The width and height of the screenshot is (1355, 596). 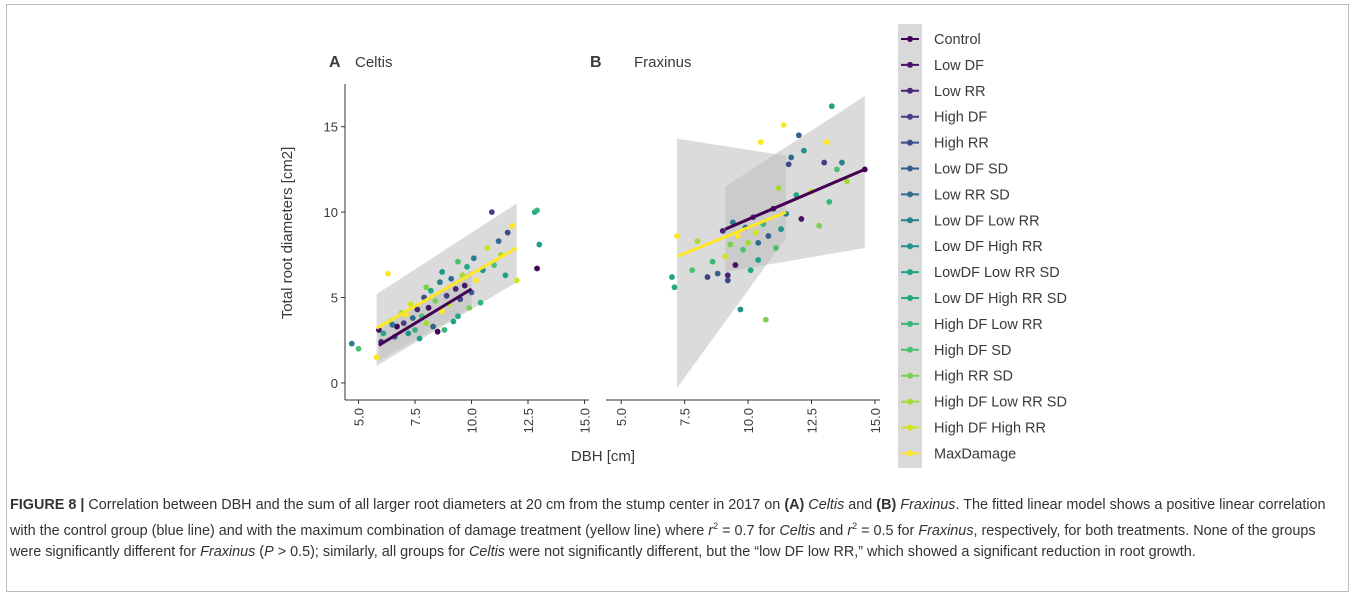 I want to click on caption-text: = 0.5 for, so click(x=888, y=530).